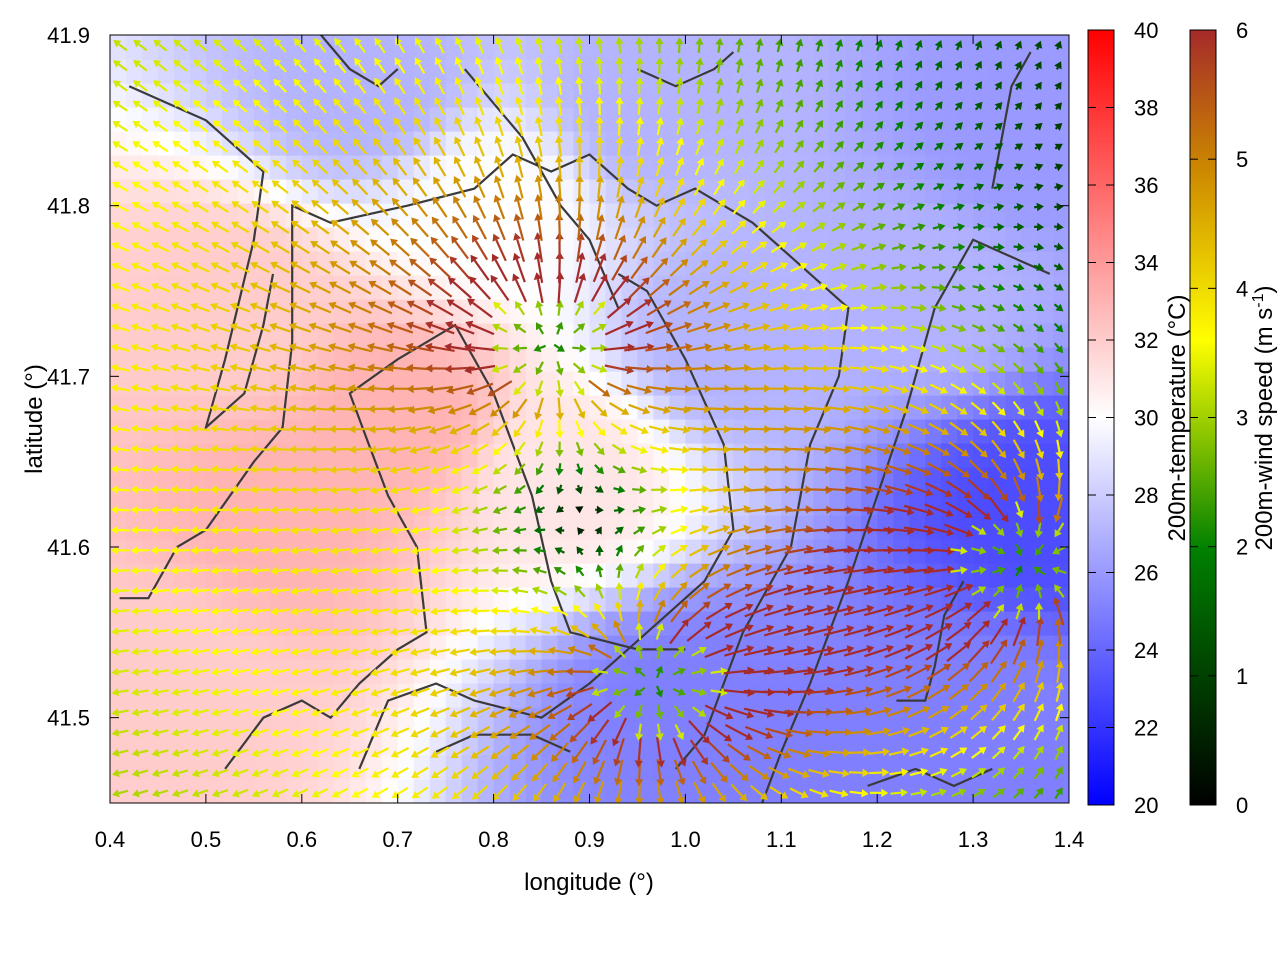 This screenshot has height=965, width=1280. Describe the element at coordinates (1242, 159) in the screenshot. I see `colorbar-tick-label: 5` at that location.